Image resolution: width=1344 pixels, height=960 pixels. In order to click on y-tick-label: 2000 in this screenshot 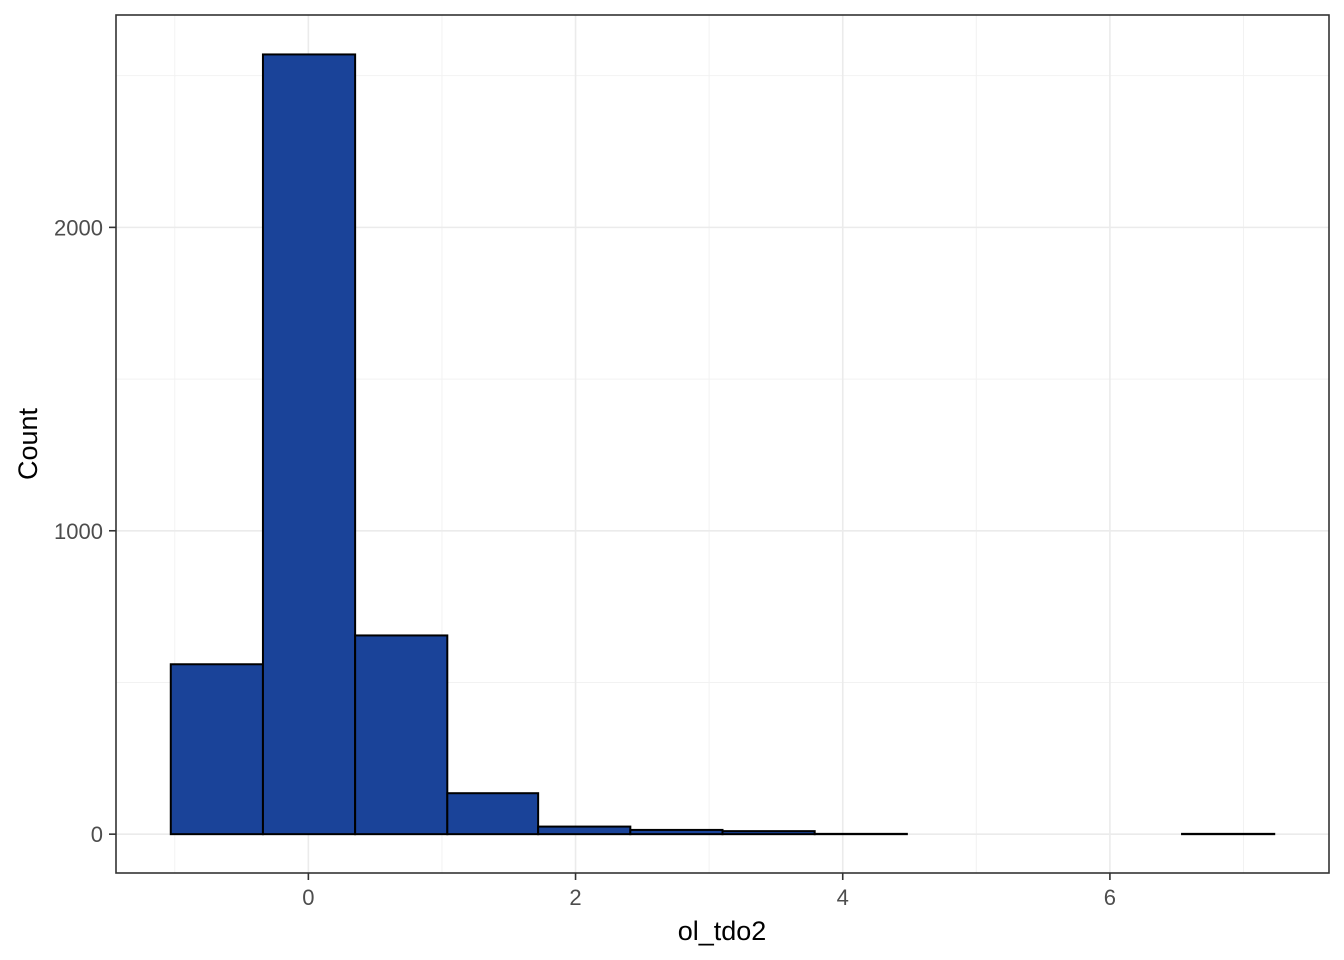, I will do `click(78, 227)`.